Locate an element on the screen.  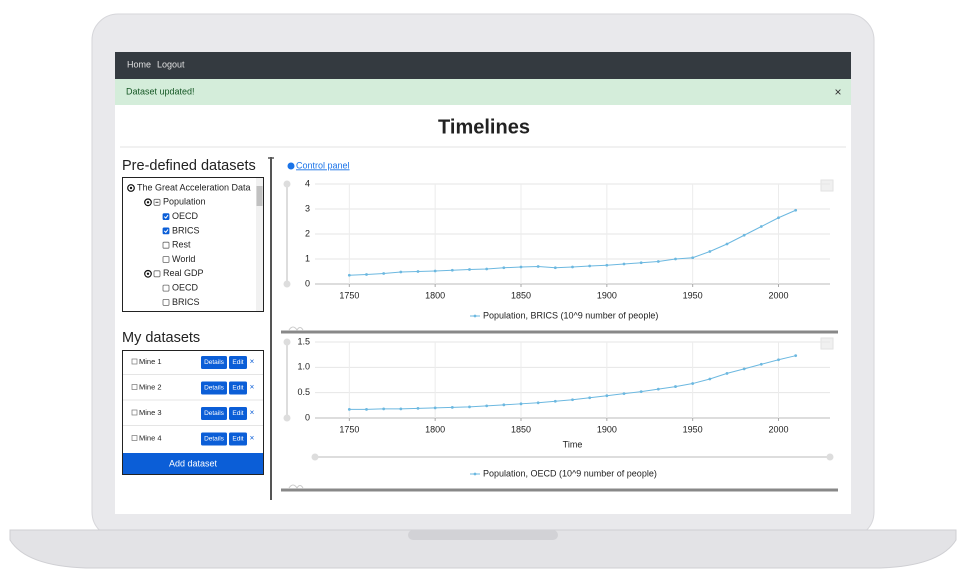
x-tick-label: 1800 is located at coordinates (435, 429).